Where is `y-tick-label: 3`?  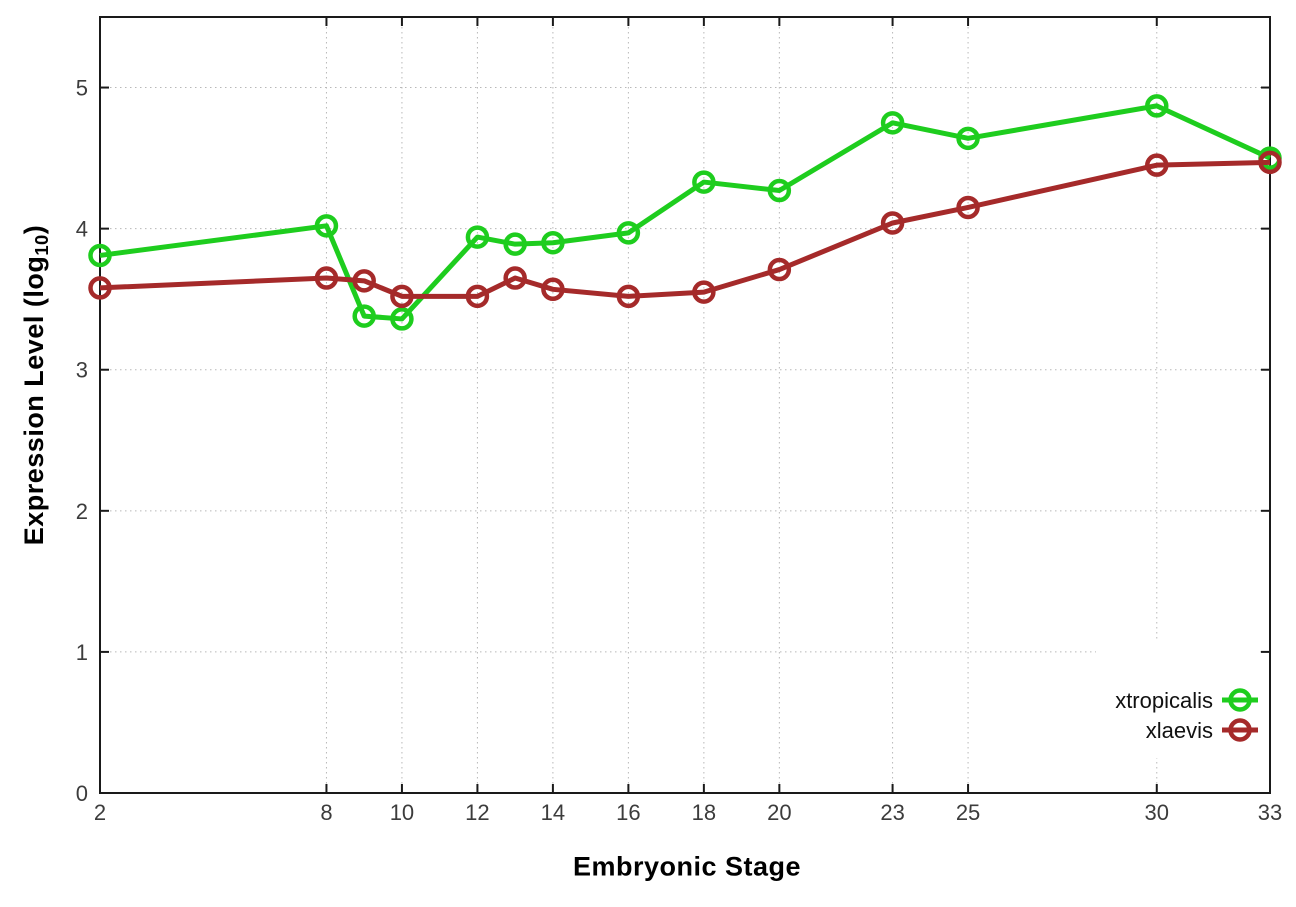 y-tick-label: 3 is located at coordinates (82, 370).